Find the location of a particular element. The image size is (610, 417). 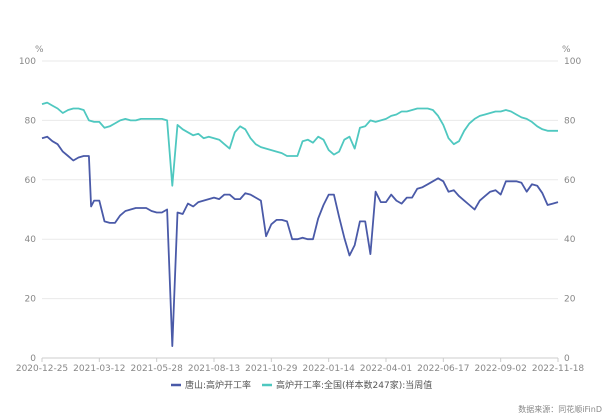

y-tick-left-40: 40 is located at coordinates (31, 240).